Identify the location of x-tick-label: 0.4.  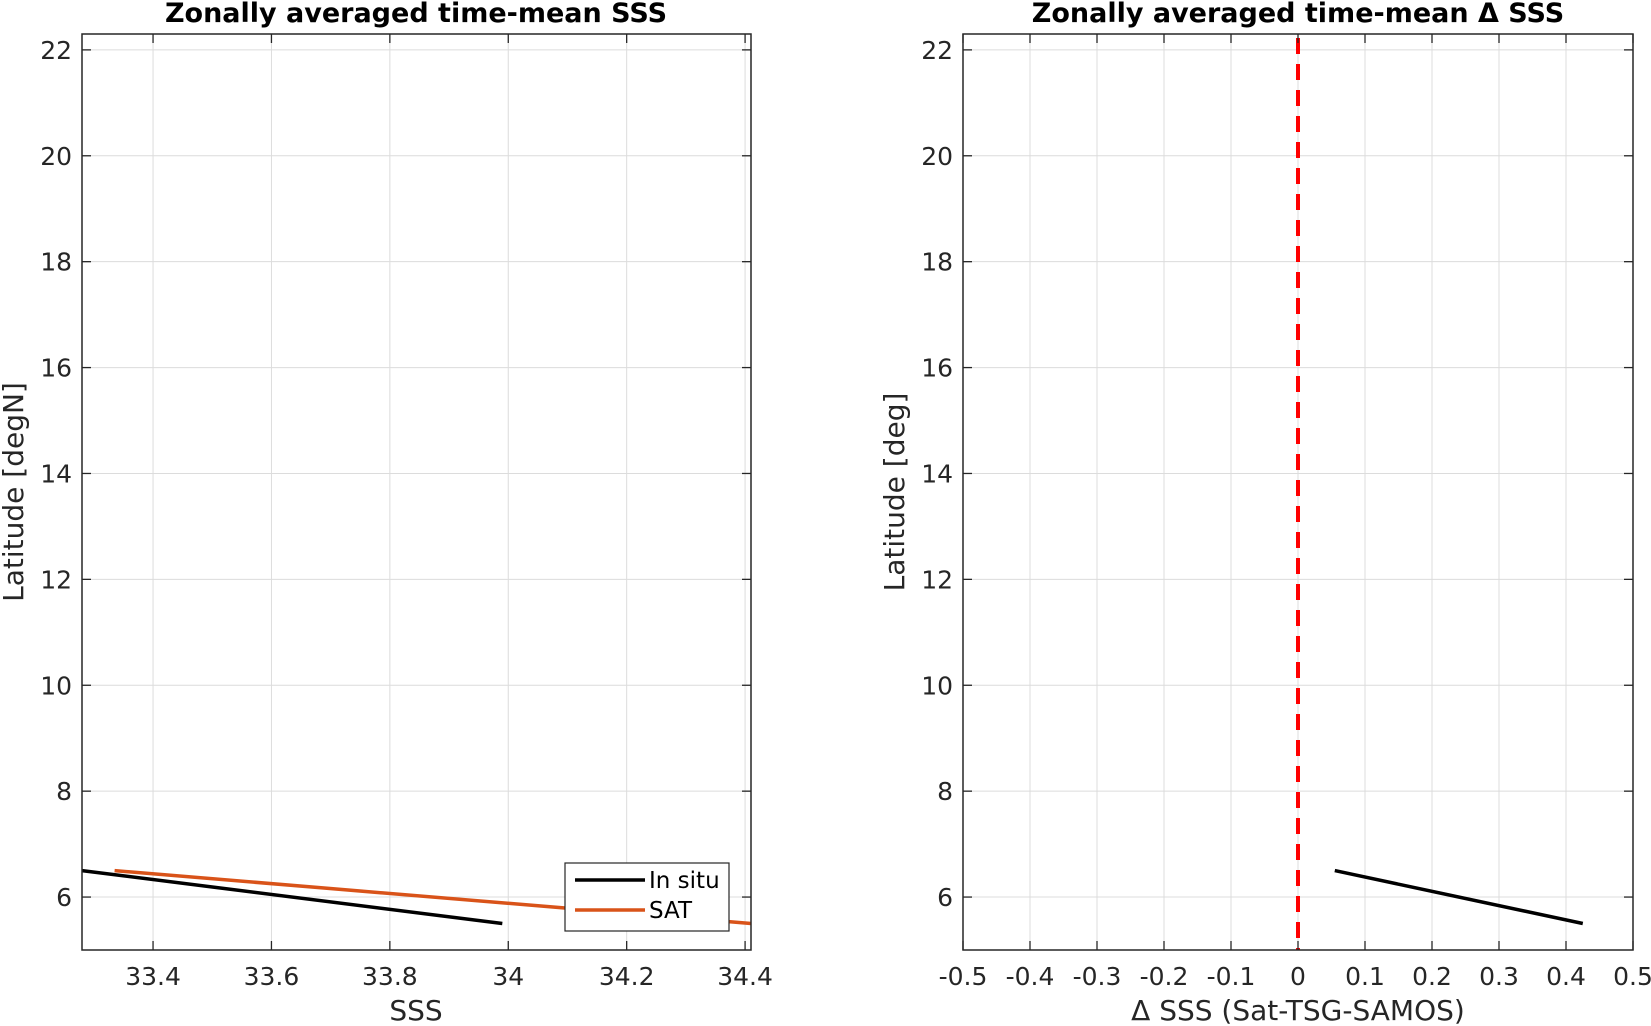
(1566, 976).